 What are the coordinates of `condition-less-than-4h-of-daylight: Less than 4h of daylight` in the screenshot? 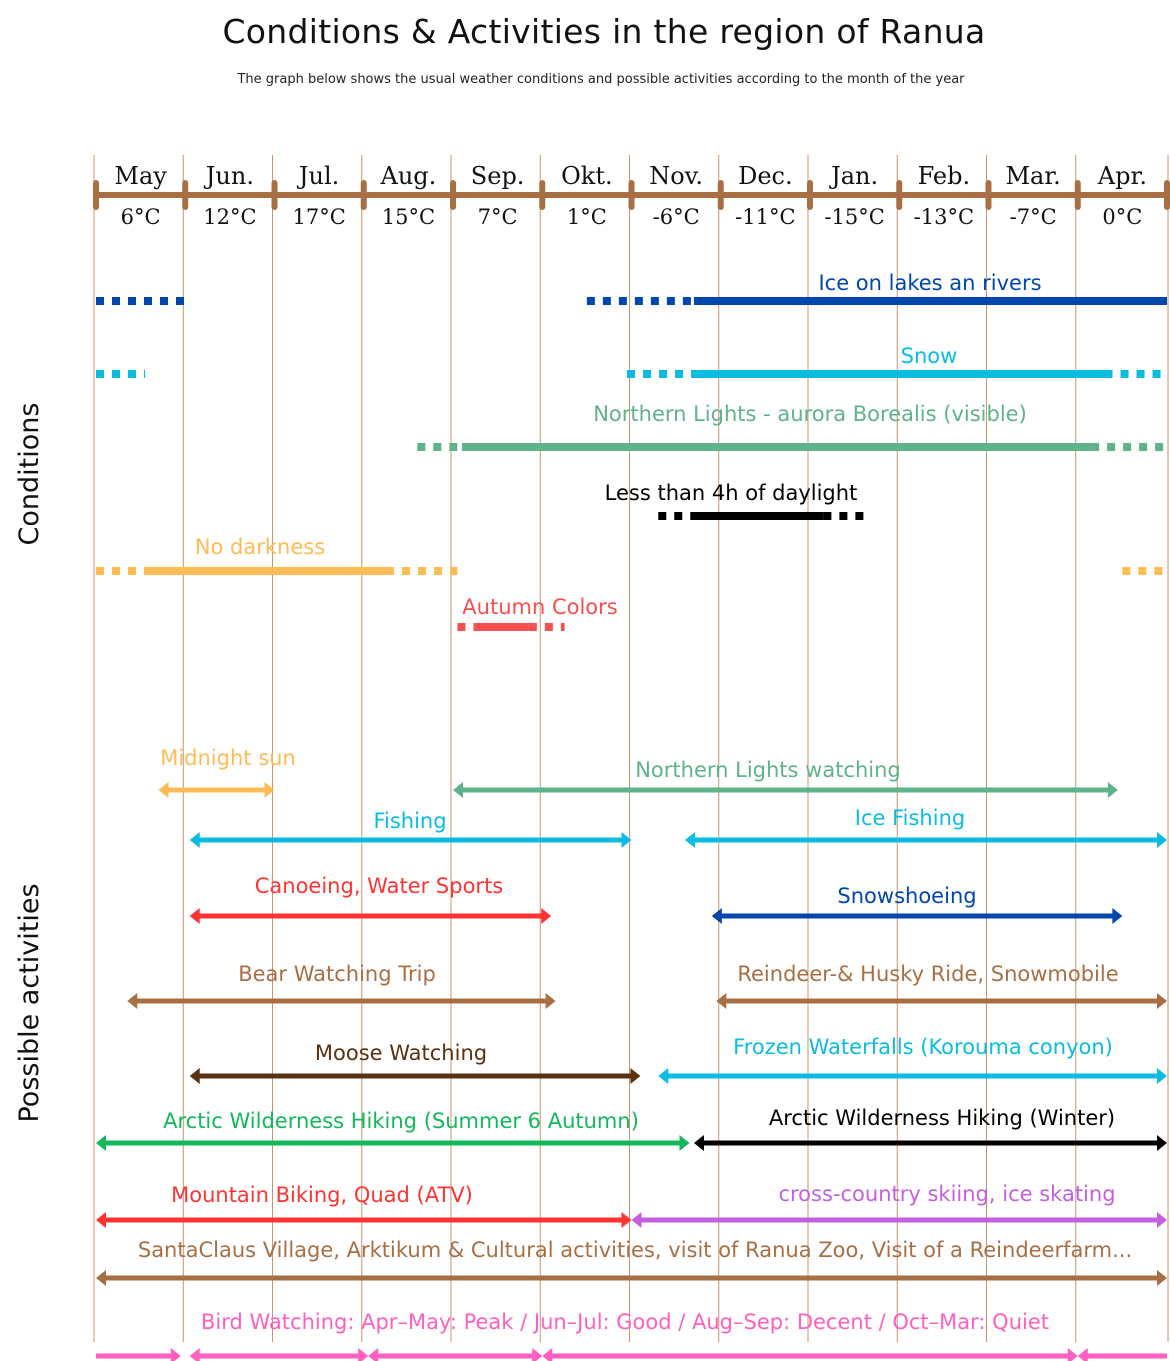 It's located at (734, 500).